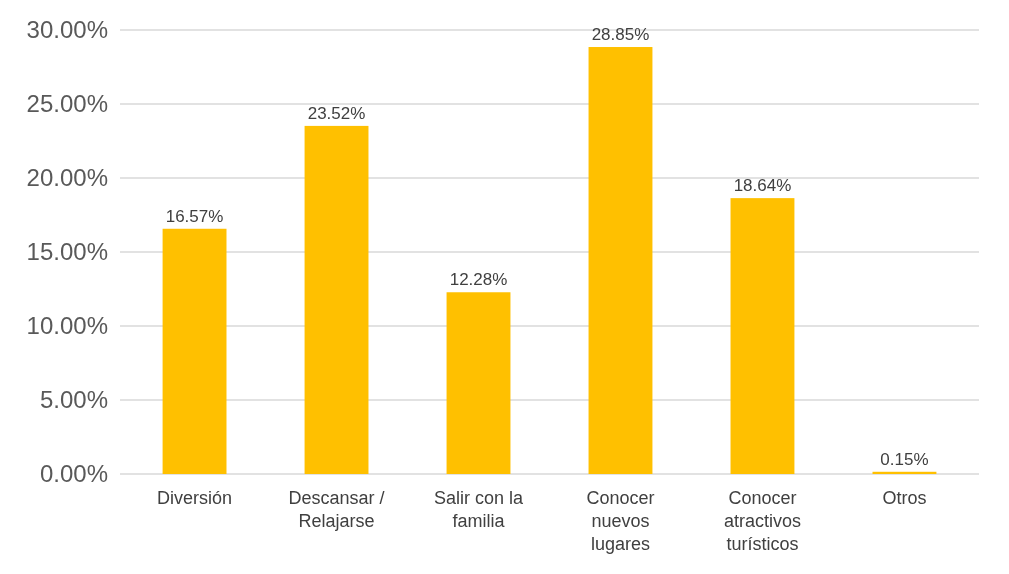 Image resolution: width=1009 pixels, height=574 pixels. What do you see at coordinates (67, 178) in the screenshot?
I see `y-tick-label: 20.00%` at bounding box center [67, 178].